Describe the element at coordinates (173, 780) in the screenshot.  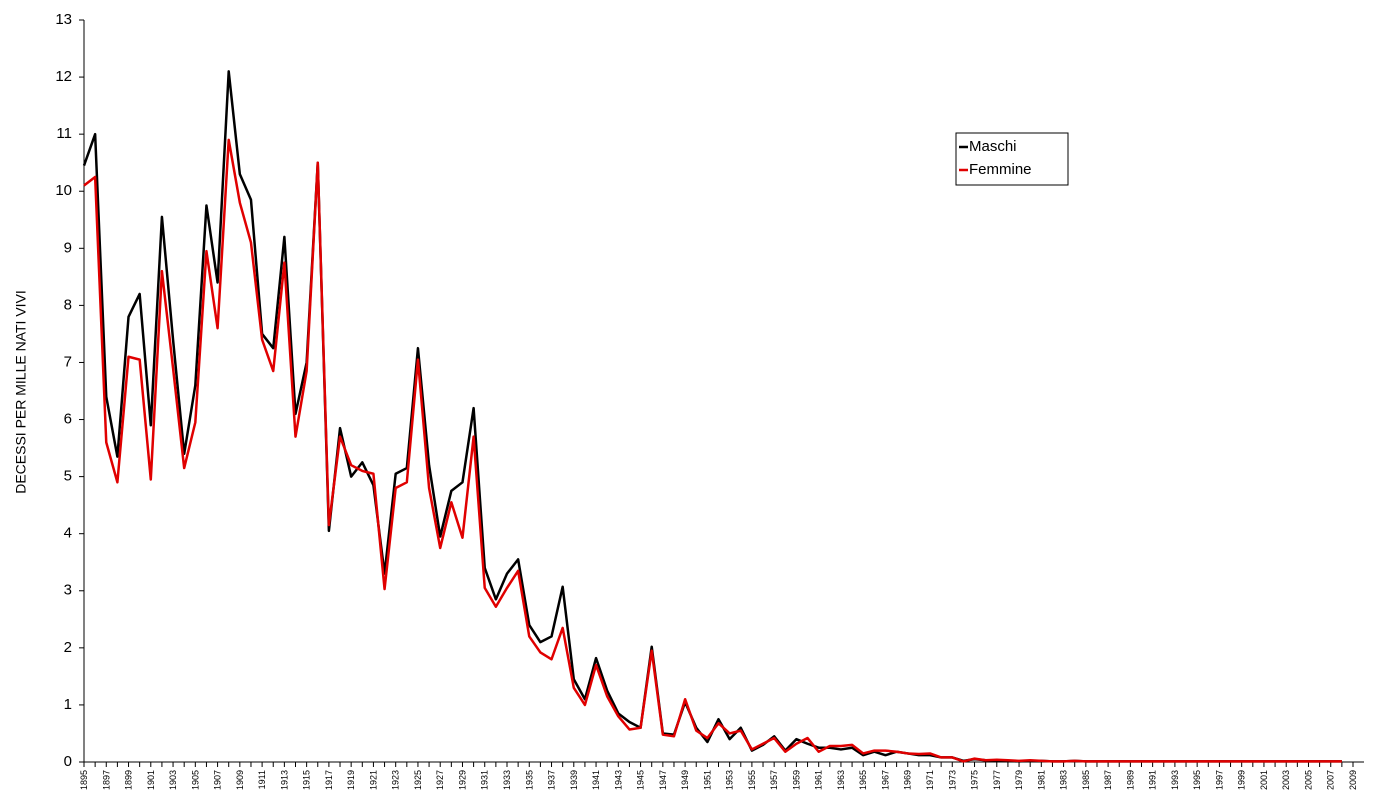
I see `x-tick-label: 1903` at that location.